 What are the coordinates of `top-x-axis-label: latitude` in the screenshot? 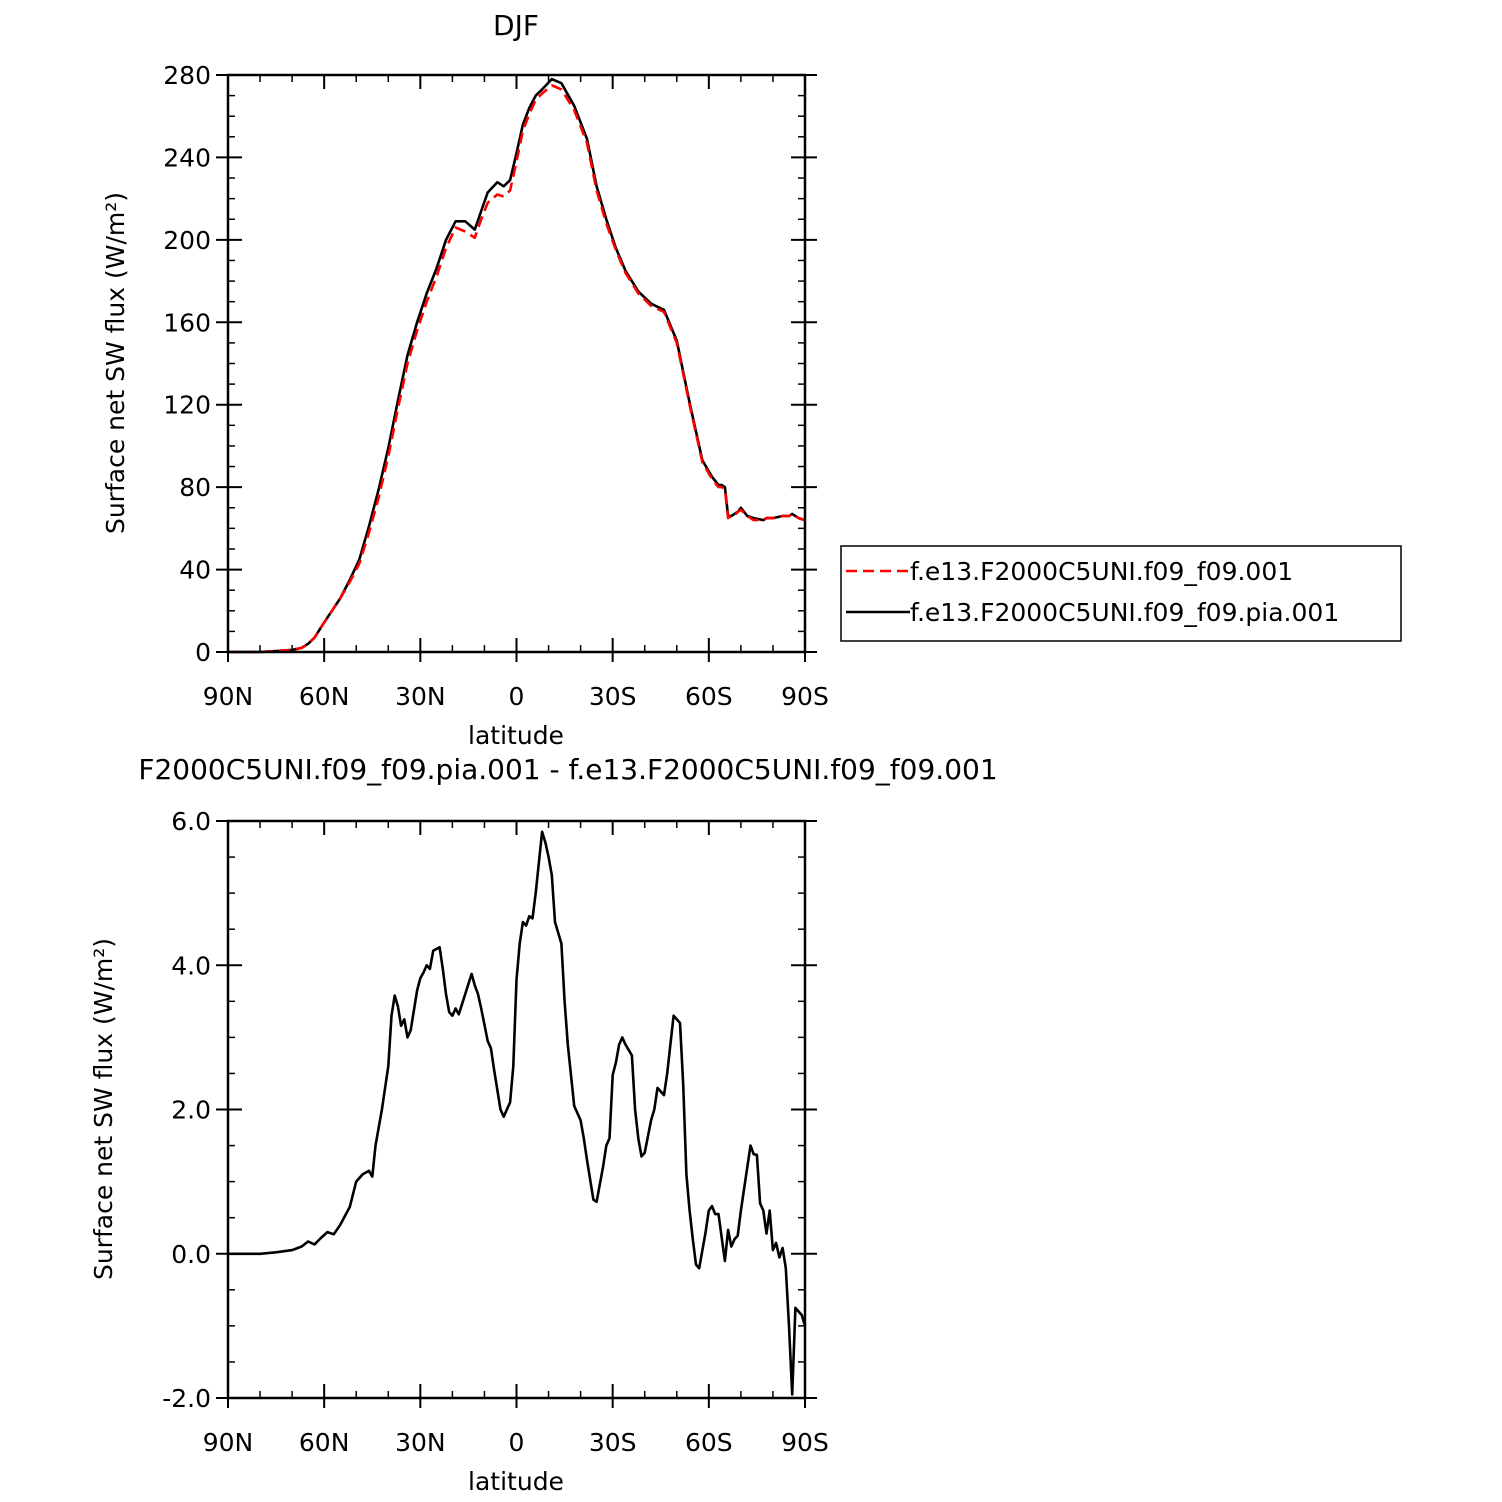 It's located at (516, 735).